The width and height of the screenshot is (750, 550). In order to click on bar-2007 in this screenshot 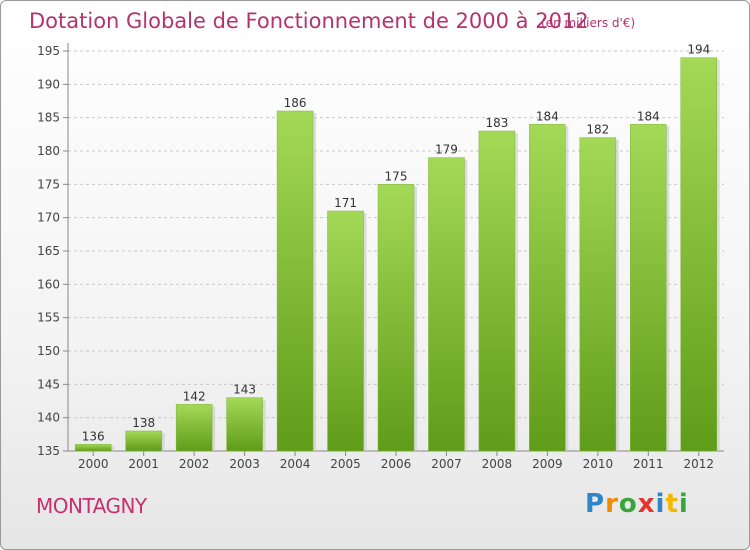, I will do `click(446, 304)`.